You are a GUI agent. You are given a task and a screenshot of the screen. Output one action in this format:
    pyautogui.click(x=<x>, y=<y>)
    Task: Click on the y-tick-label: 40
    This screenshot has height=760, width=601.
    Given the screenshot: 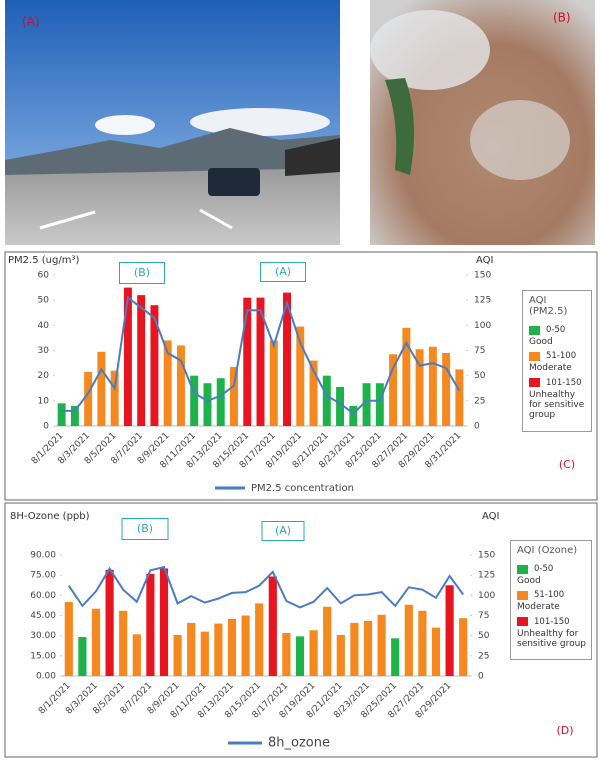 What is the action you would take?
    pyautogui.click(x=44, y=326)
    